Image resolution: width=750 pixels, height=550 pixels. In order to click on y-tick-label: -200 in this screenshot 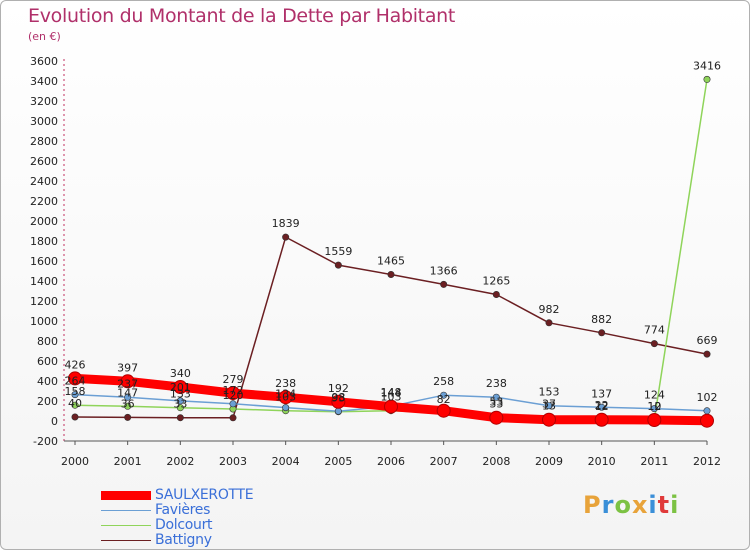, I will do `click(45, 441)`.